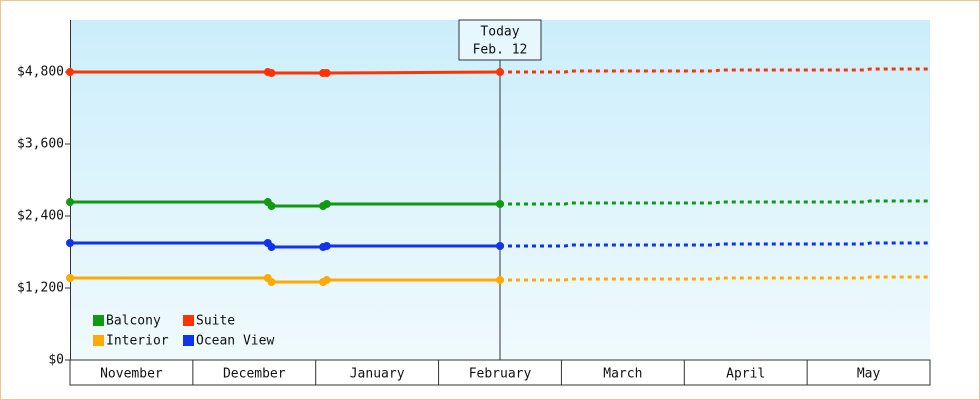 The image size is (980, 400). What do you see at coordinates (869, 374) in the screenshot?
I see `x-tick-label: May` at bounding box center [869, 374].